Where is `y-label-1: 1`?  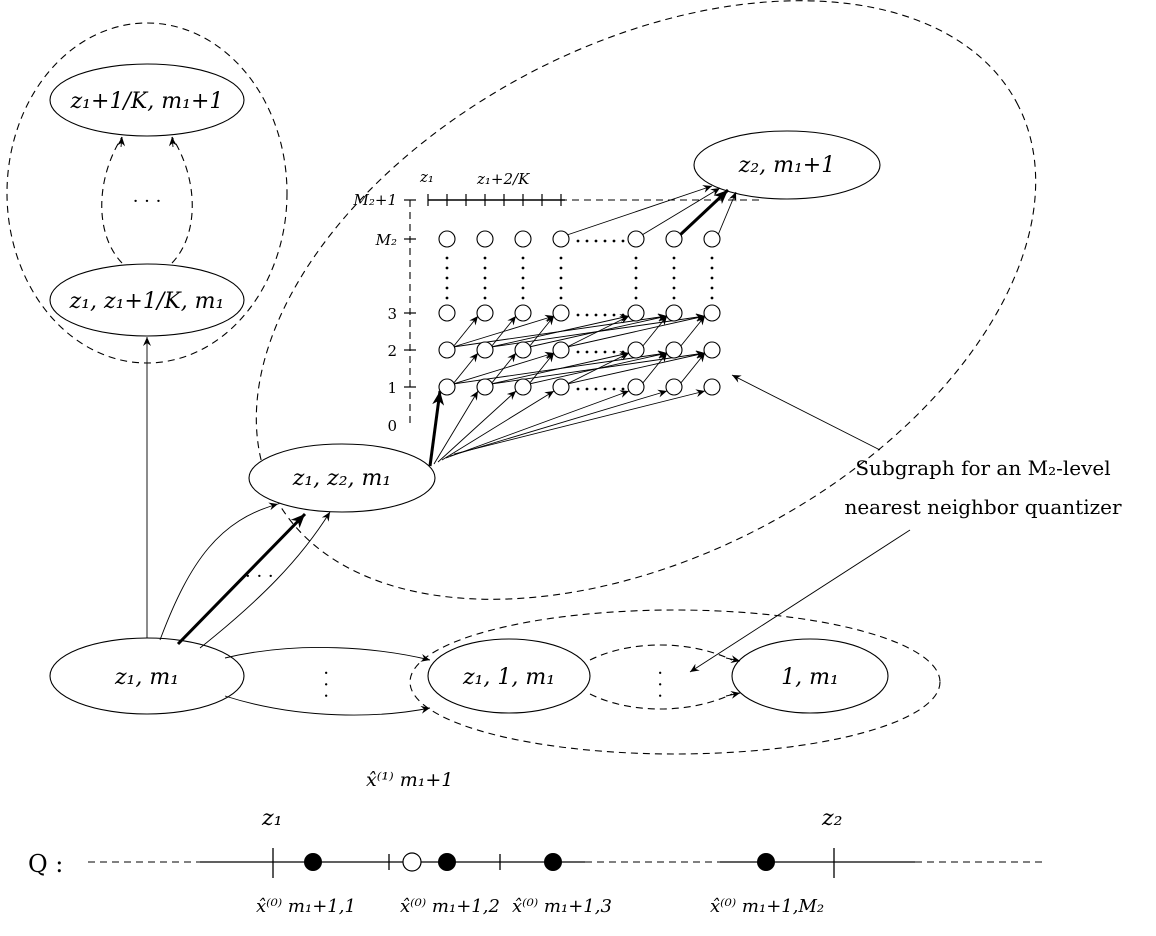
y-label-1: 1 is located at coordinates (392, 388).